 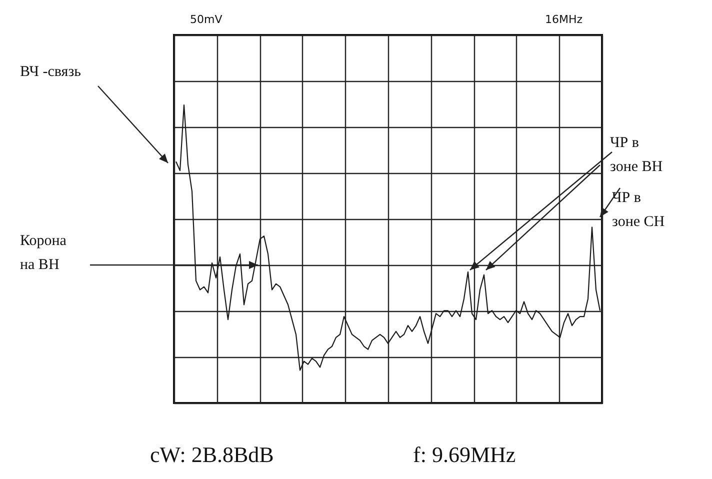 I want to click on text: ЧР в зоне СН, so click(x=638, y=210).